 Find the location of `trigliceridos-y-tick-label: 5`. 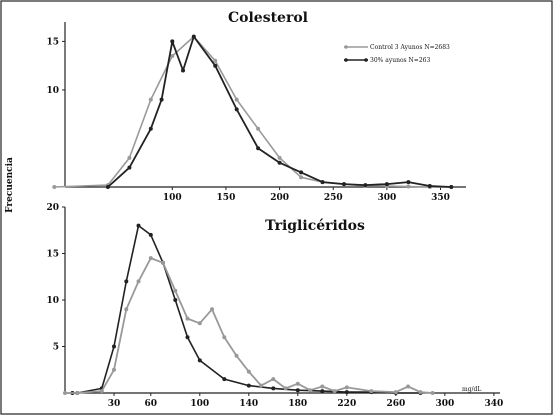

trigliceridos-y-tick-label: 5 is located at coordinates (56, 348).